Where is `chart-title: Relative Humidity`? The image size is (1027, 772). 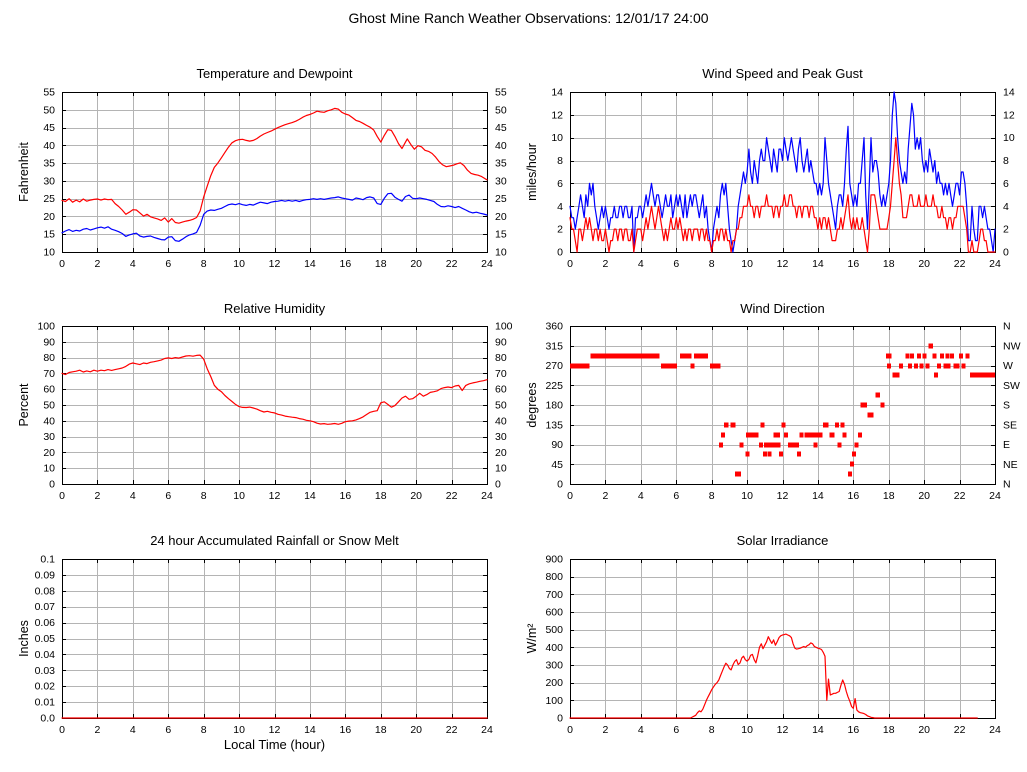 chart-title: Relative Humidity is located at coordinates (274, 308).